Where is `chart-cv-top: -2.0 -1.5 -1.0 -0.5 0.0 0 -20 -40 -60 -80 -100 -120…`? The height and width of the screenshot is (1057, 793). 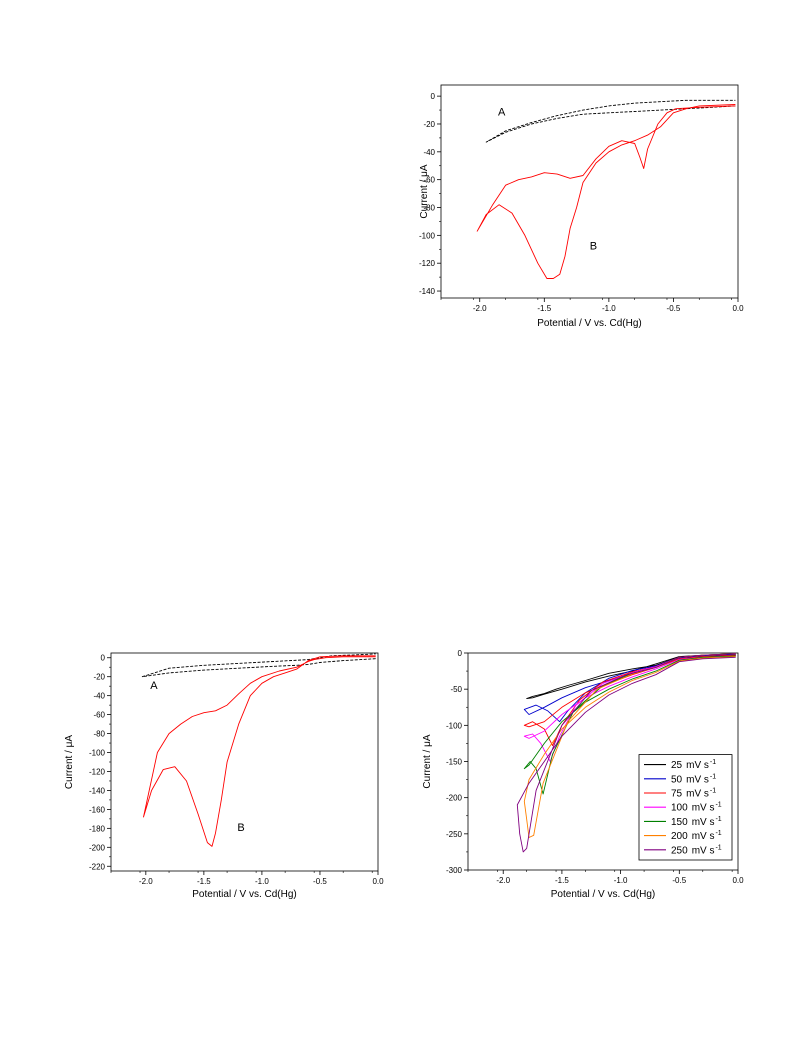
chart-cv-top: -2.0 -1.5 -1.0 -0.5 0.0 0 -20 -40 -60 -80 -100 -120… is located at coordinates (581, 206).